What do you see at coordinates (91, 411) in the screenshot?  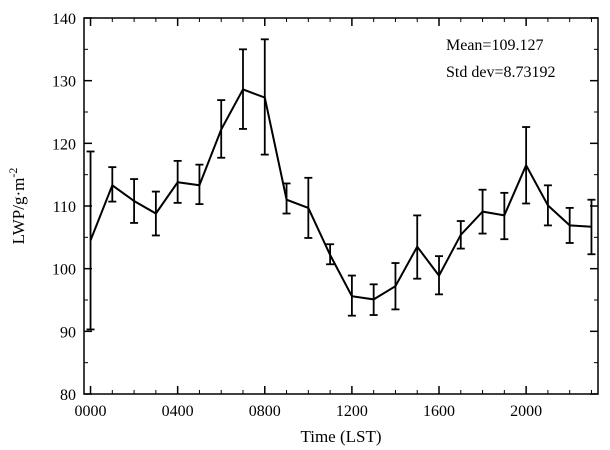 I see `x-tick-label: 0000` at bounding box center [91, 411].